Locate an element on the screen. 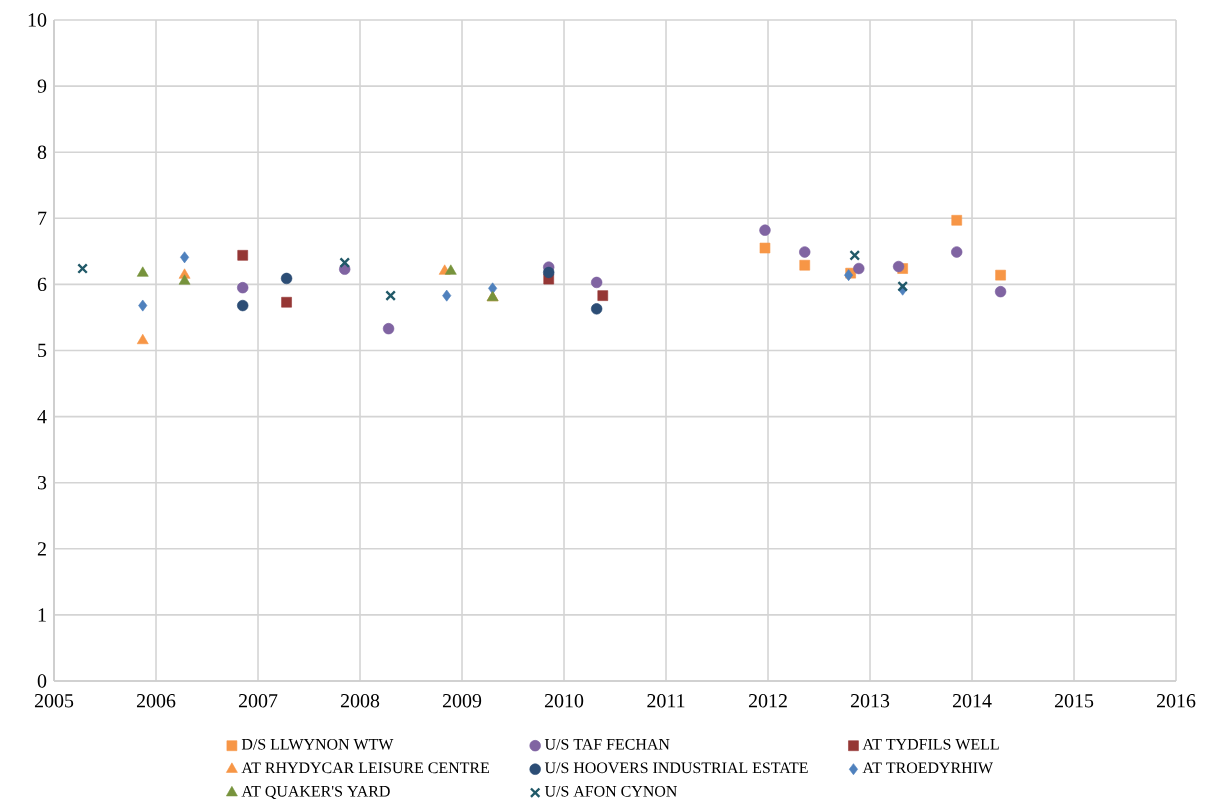 This screenshot has width=1208, height=803. legend-label: AT QUAKER'S YARD is located at coordinates (315, 792).